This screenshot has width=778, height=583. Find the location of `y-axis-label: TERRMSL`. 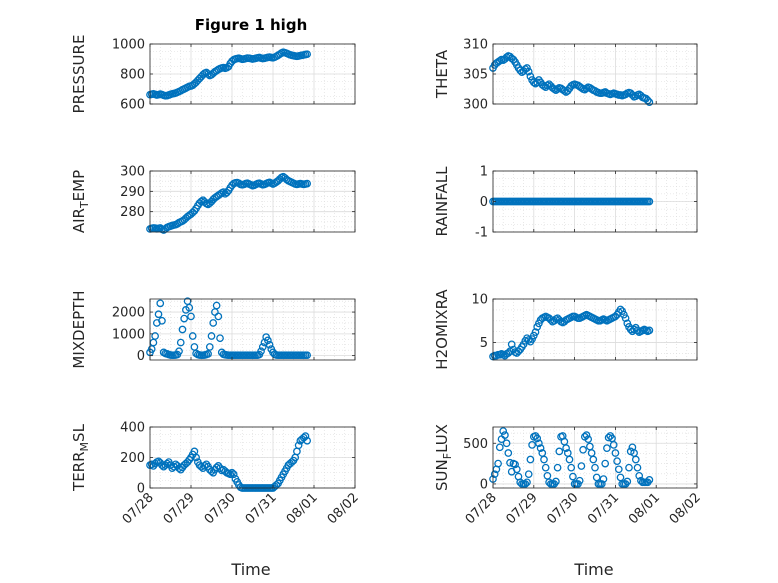

y-axis-label: TERRMSL is located at coordinates (80, 457).